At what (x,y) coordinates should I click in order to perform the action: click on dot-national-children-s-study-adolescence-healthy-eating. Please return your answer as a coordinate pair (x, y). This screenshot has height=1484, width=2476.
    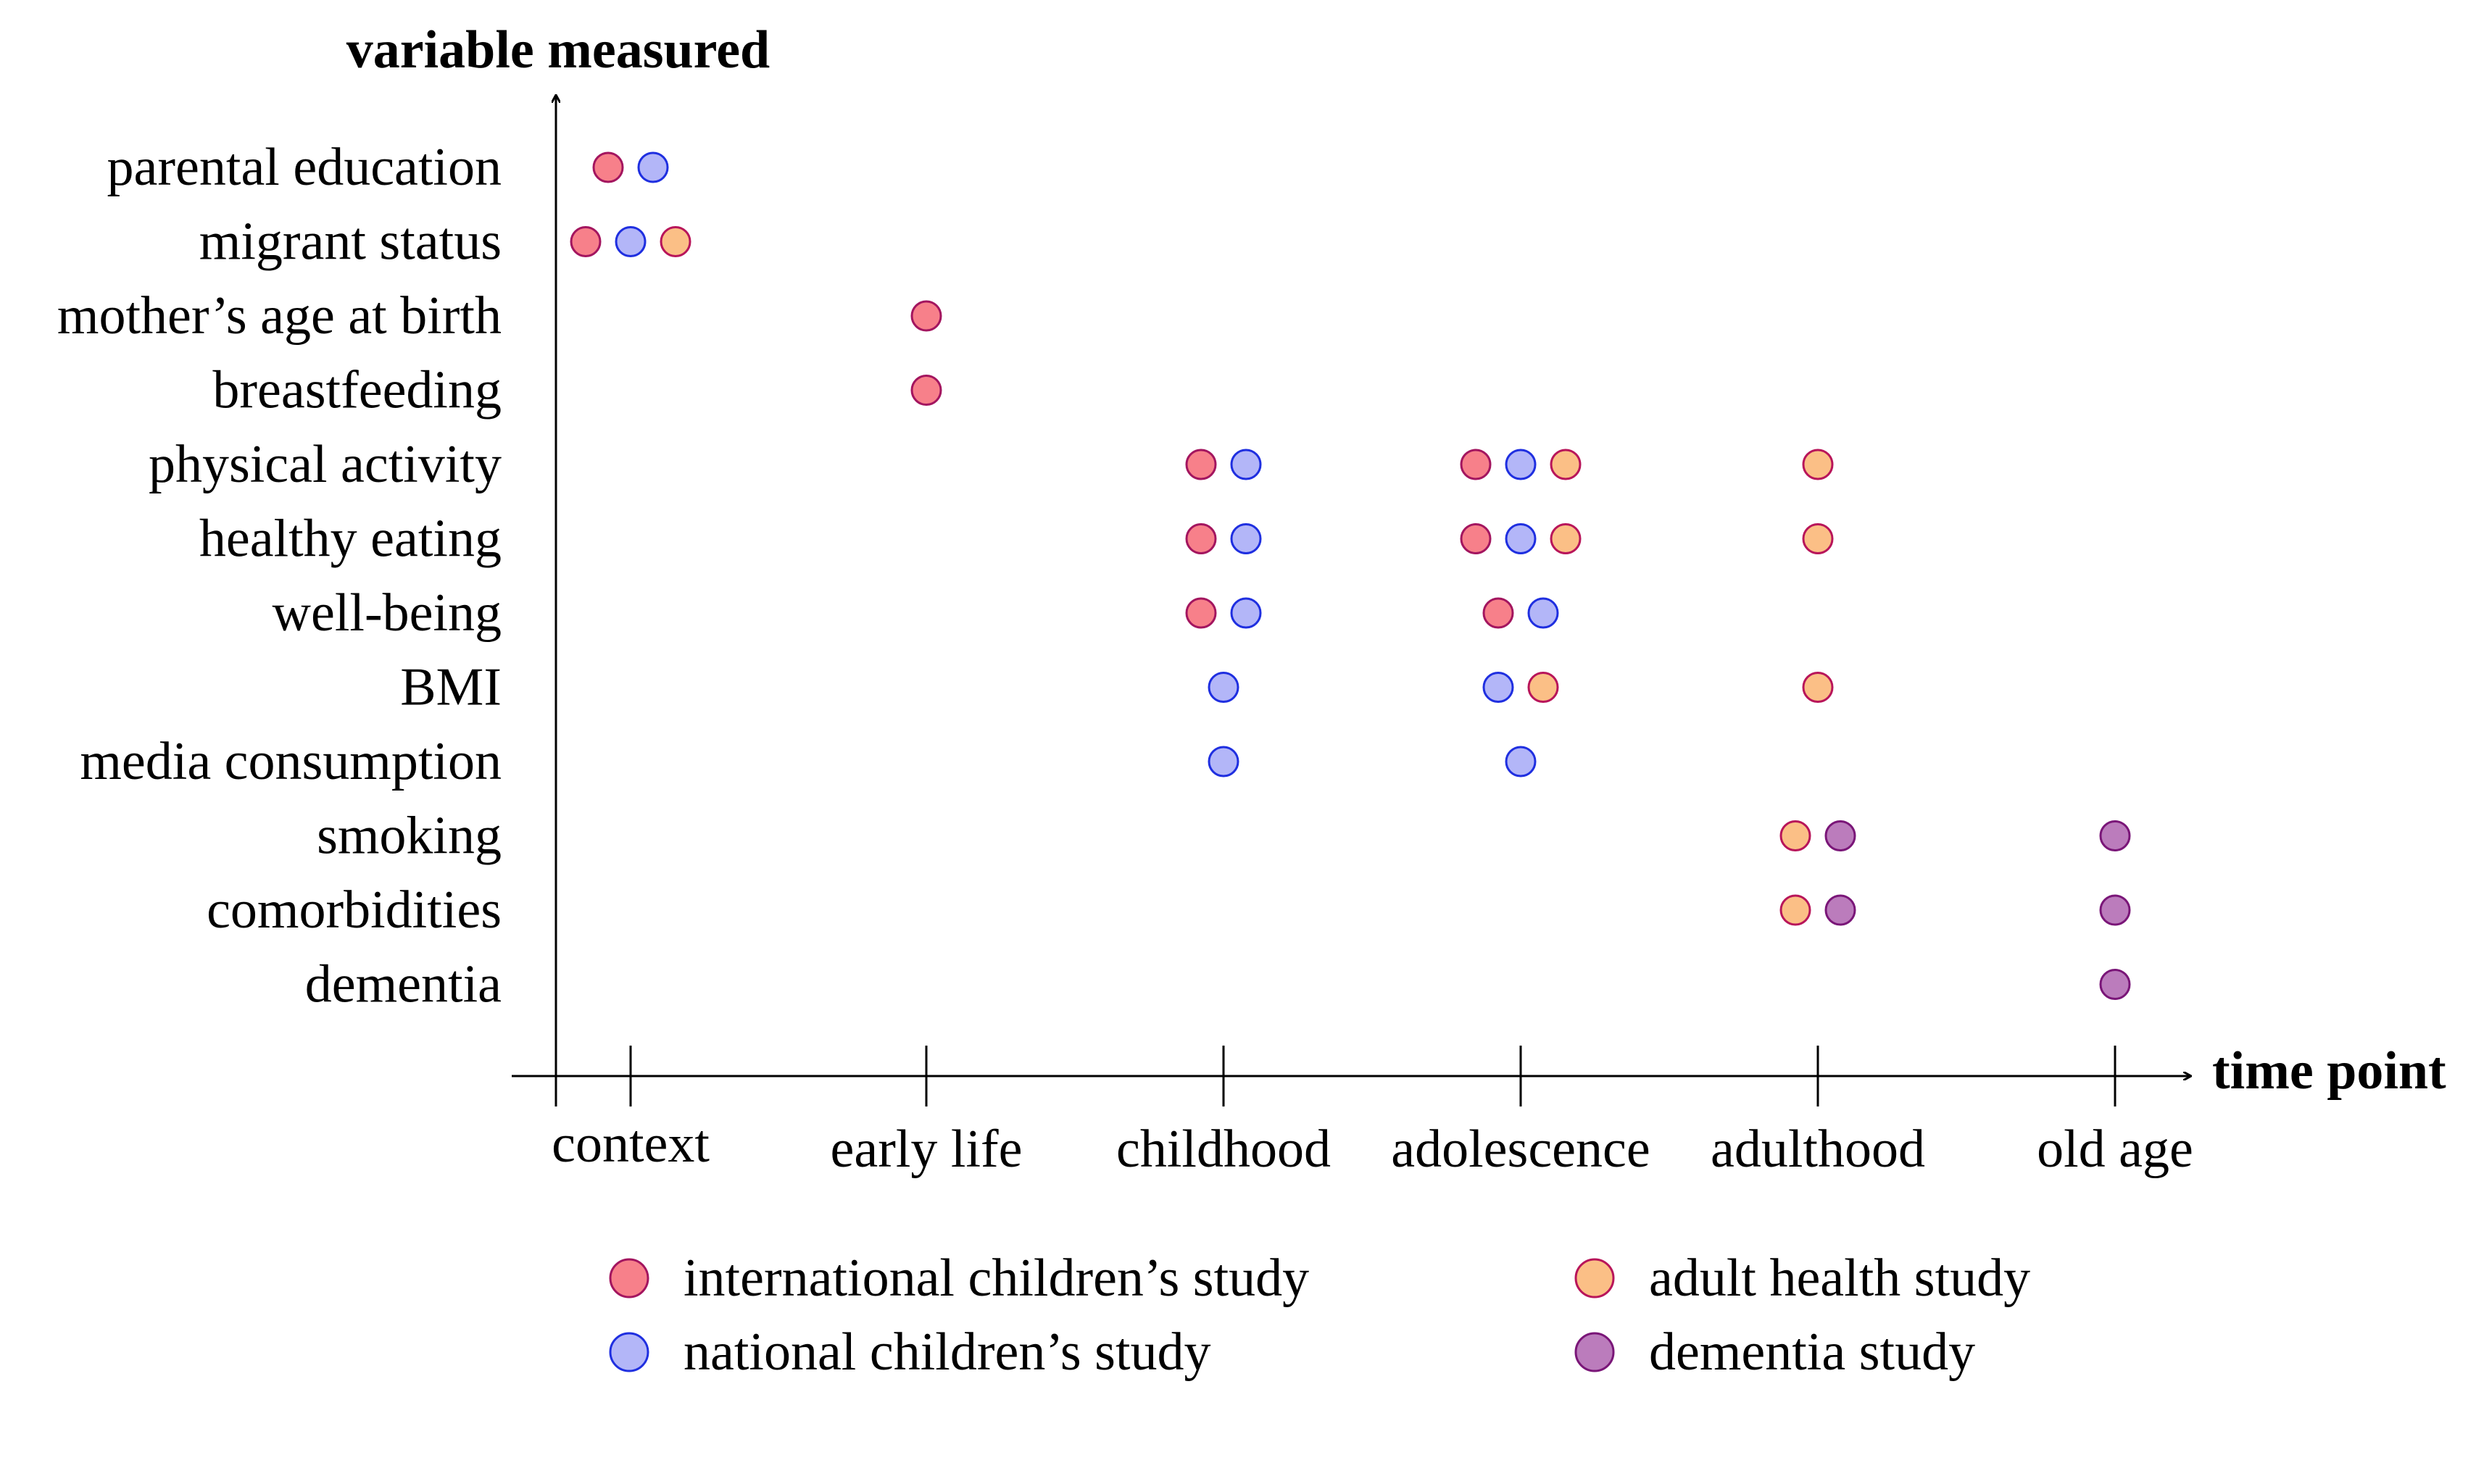
    Looking at the image, I should click on (1521, 538).